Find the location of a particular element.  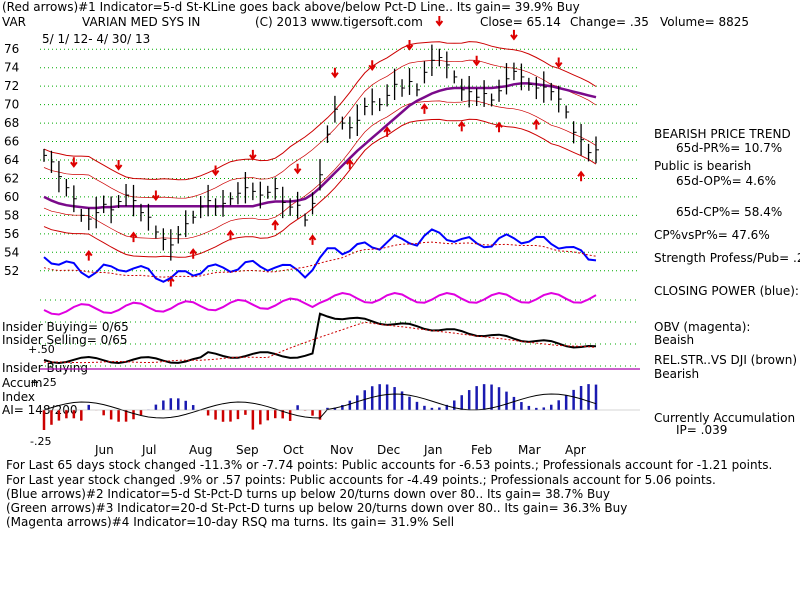

x-tick-label: Sep is located at coordinates (247, 450).